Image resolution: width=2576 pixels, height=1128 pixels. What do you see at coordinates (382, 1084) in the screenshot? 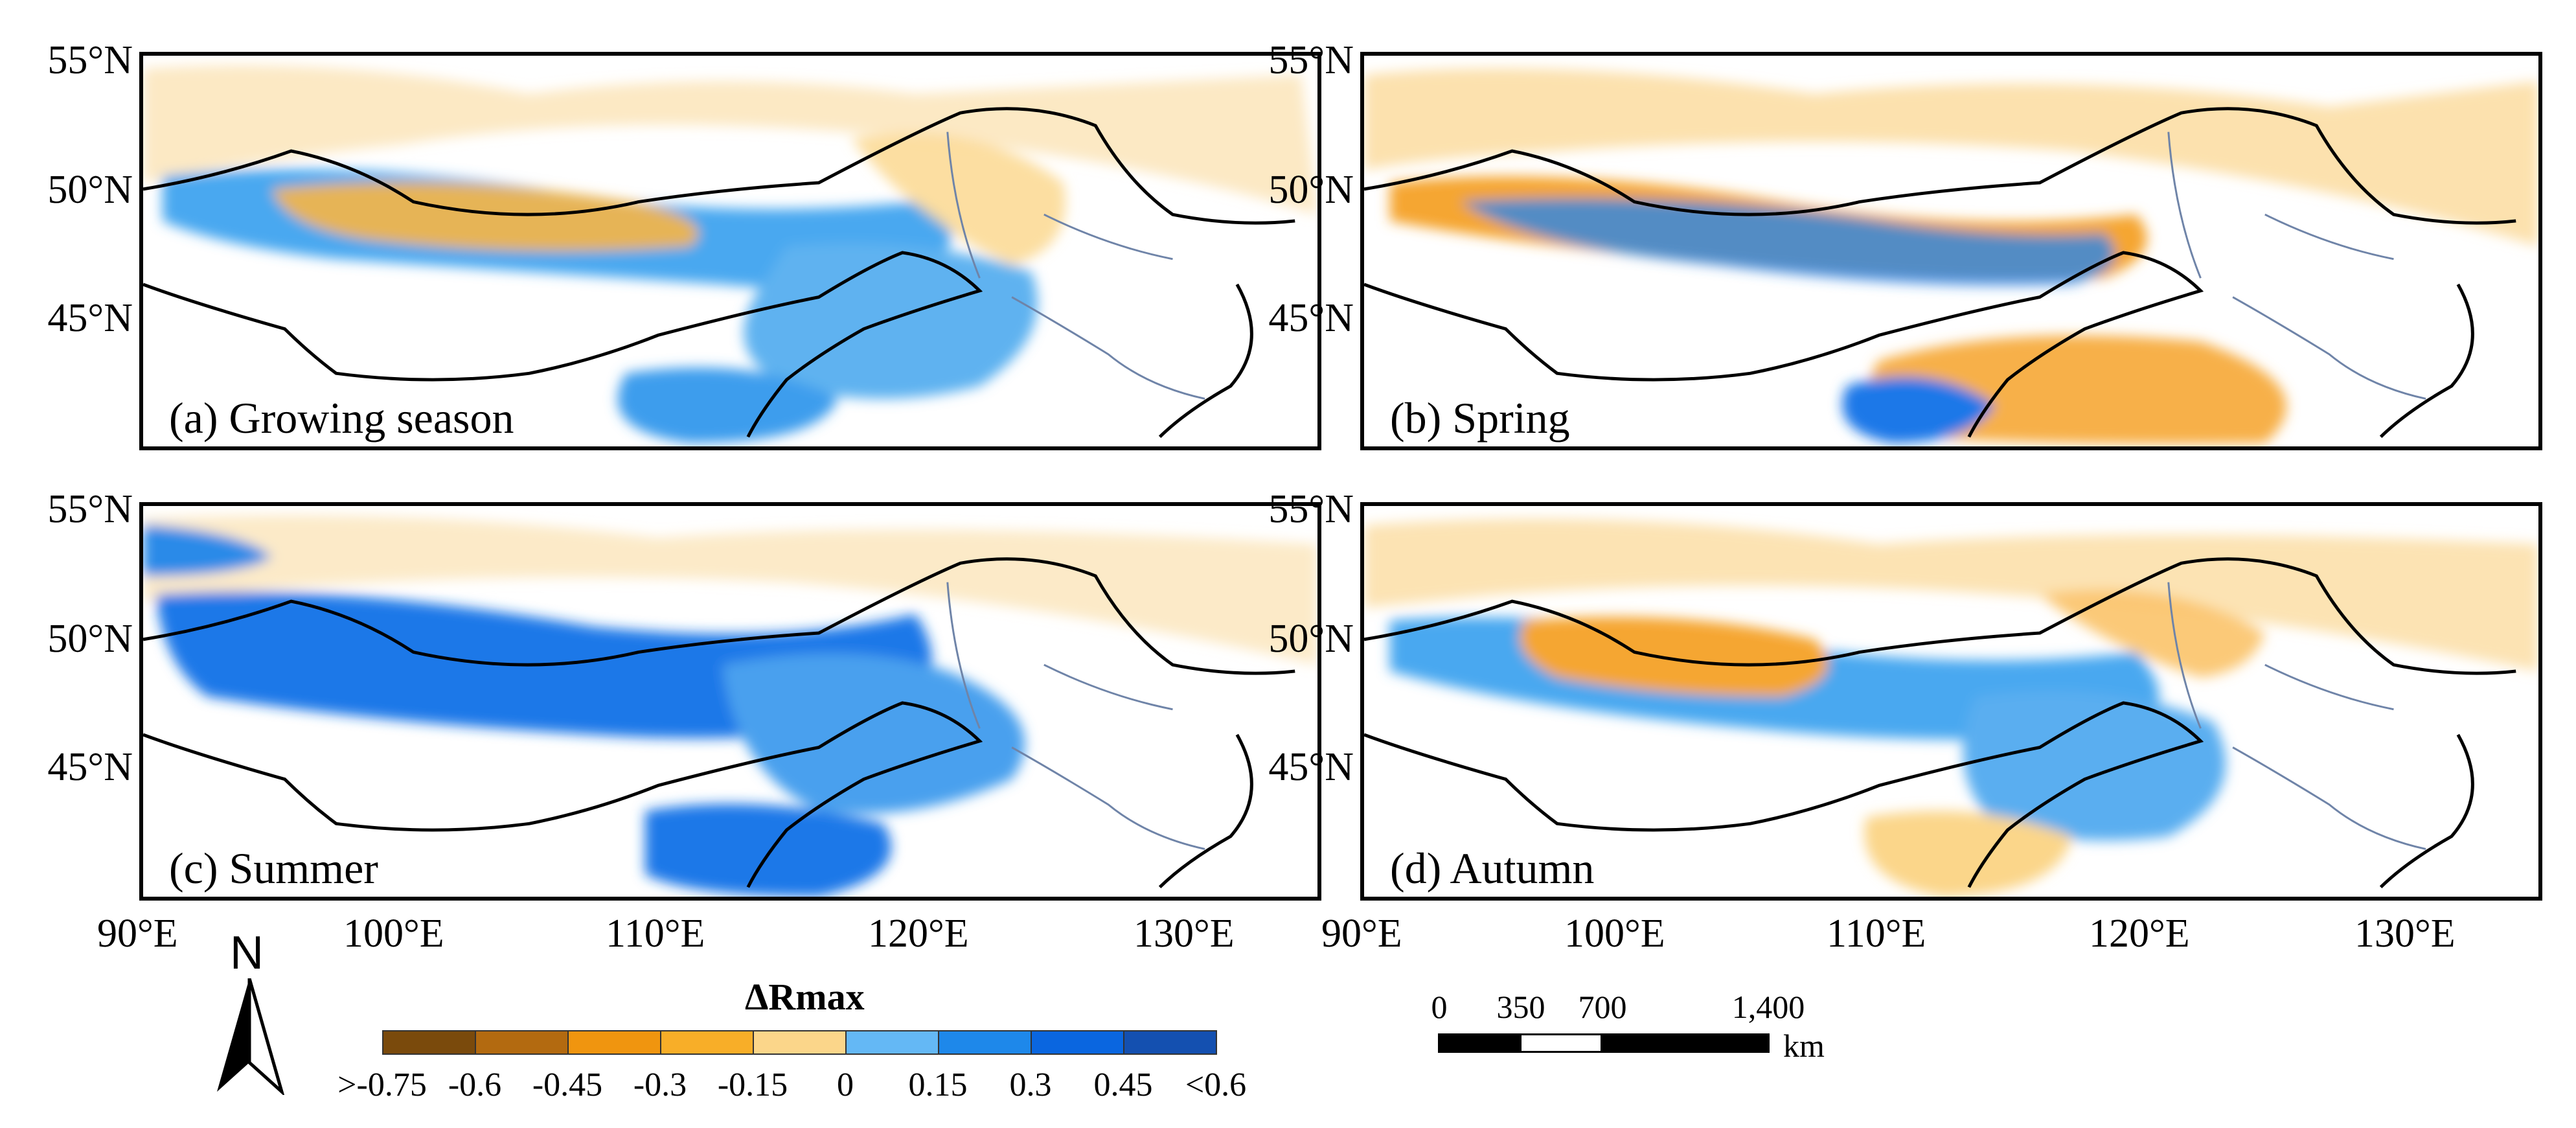
I see `legend-tick-label: >-0.75` at bounding box center [382, 1084].